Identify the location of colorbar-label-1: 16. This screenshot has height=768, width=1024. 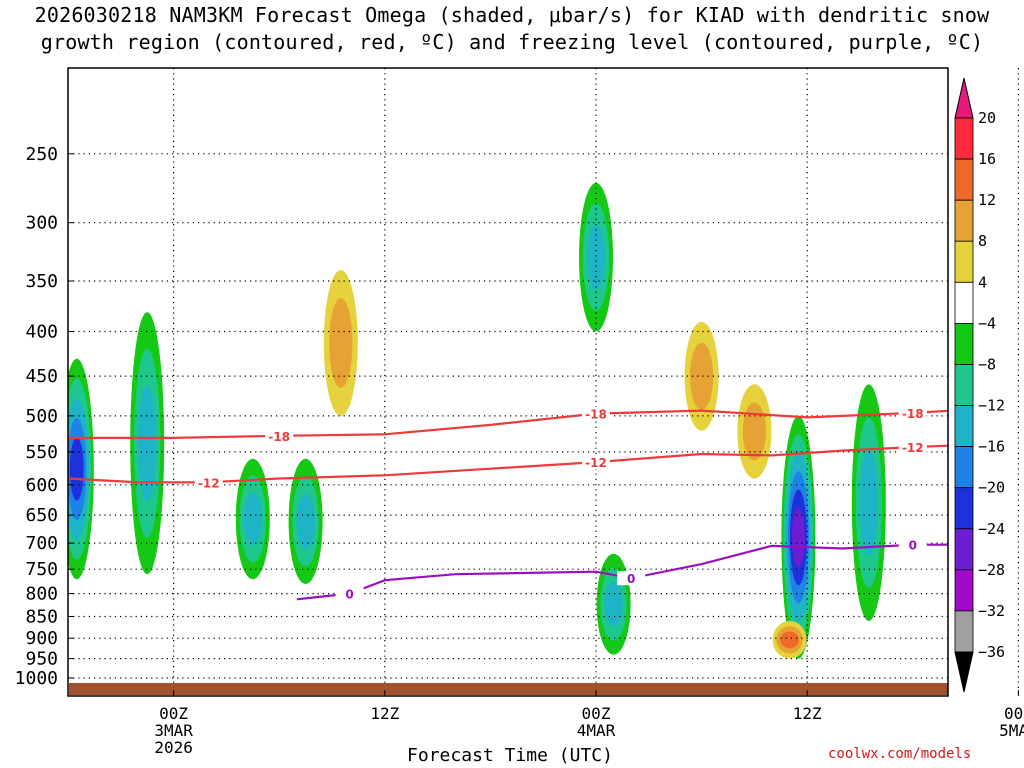
(987, 159).